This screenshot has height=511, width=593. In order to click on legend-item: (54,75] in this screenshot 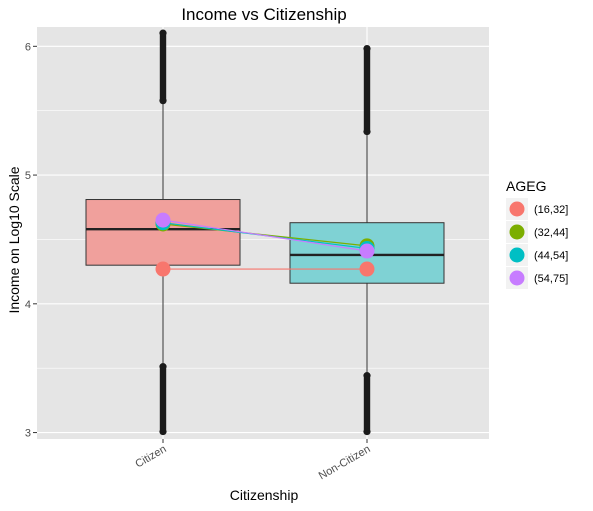, I will do `click(537, 278)`.